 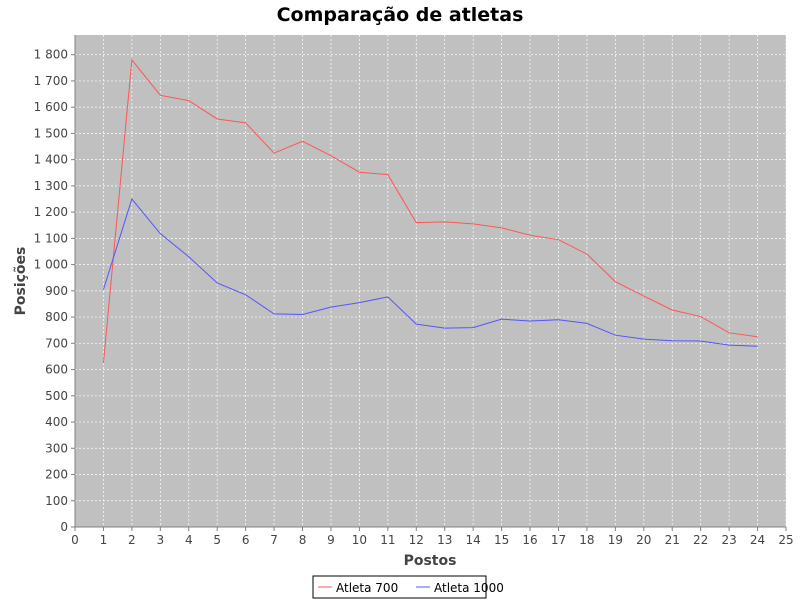 What do you see at coordinates (51, 55) in the screenshot?
I see `y-tick-label: 1 800` at bounding box center [51, 55].